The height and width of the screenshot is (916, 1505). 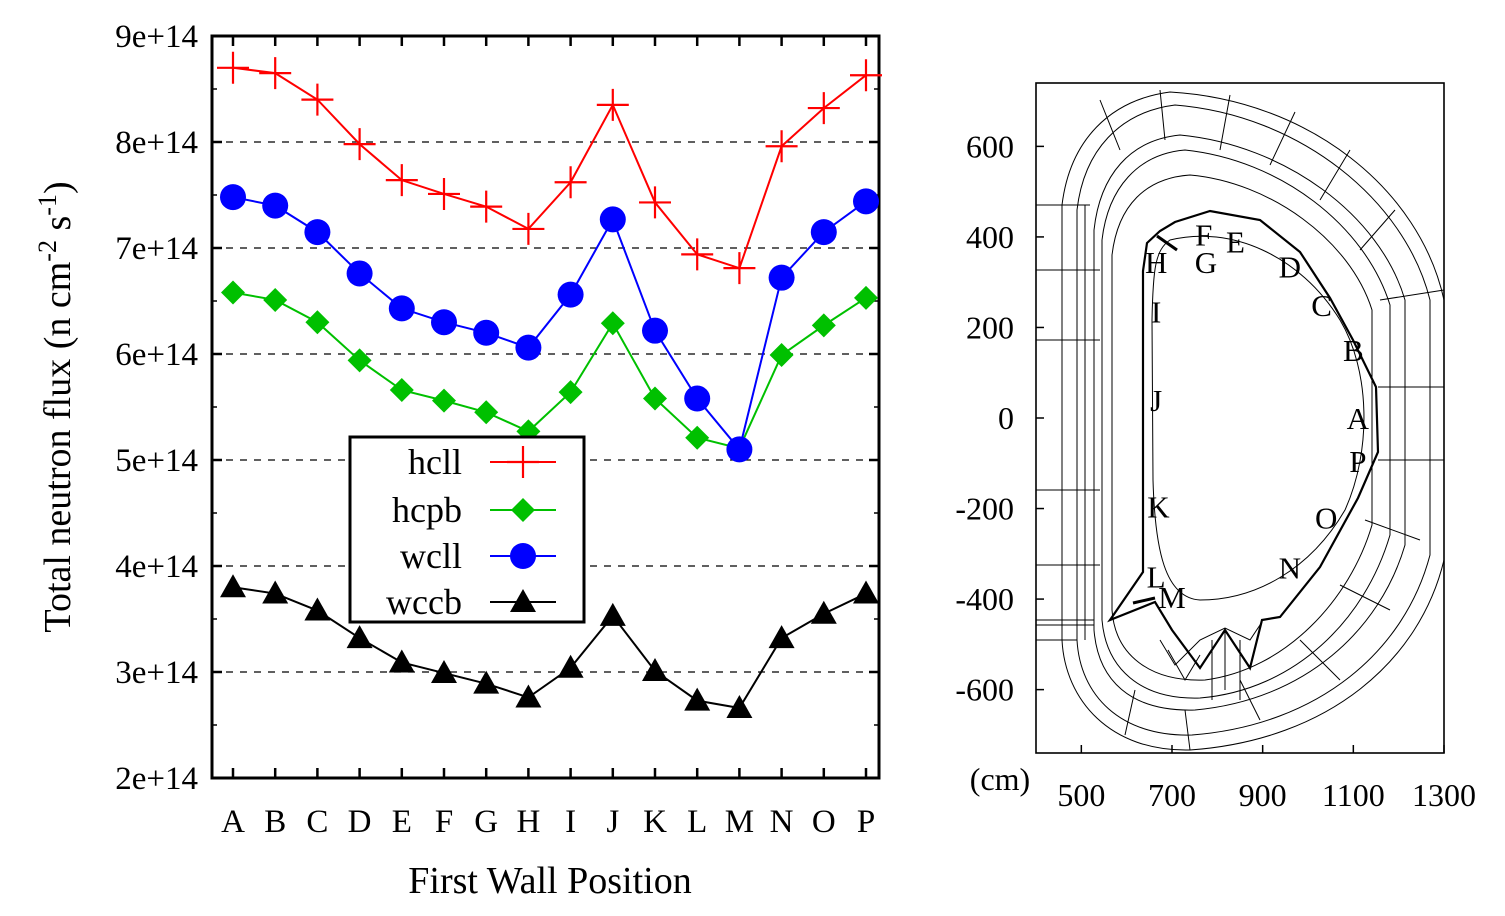 I want to click on blanket-outer, so click(x=1249, y=422).